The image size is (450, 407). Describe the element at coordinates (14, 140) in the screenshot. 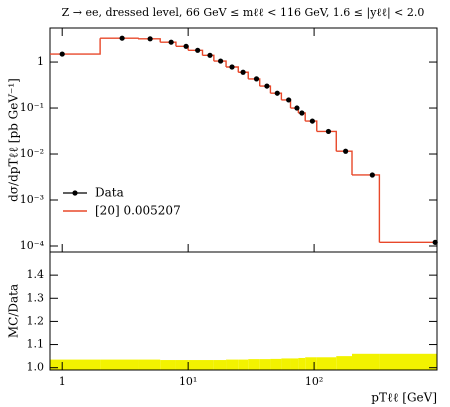

I see `y-axis-label: dσ/dpTℓℓ [pb GeV⁻¹]` at that location.